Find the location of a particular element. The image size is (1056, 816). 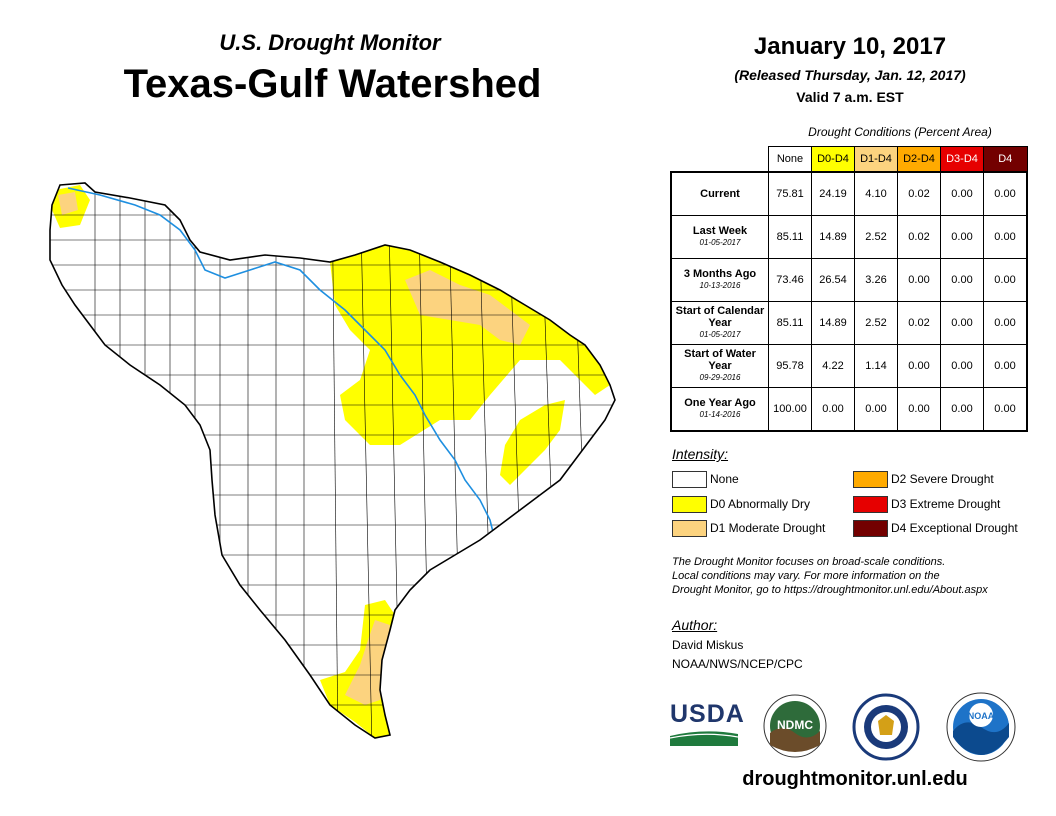

row-label: Start of Water Year 09-29-2016 is located at coordinates (719, 366).